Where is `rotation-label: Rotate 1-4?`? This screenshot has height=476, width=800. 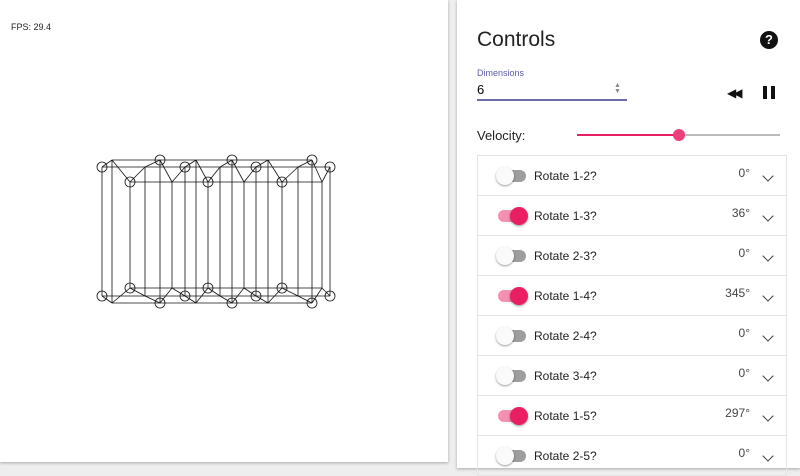
rotation-label: Rotate 1-4? is located at coordinates (565, 296).